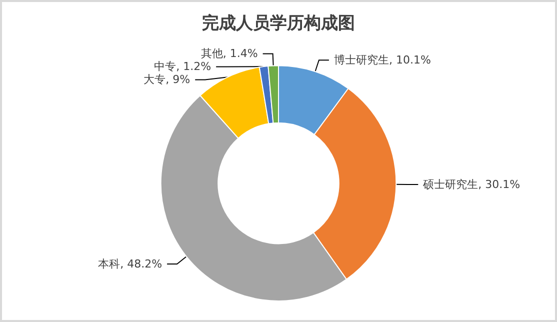 This screenshot has height=322, width=557. I want to click on slice-label: 本科, 48.2%, so click(130, 264).